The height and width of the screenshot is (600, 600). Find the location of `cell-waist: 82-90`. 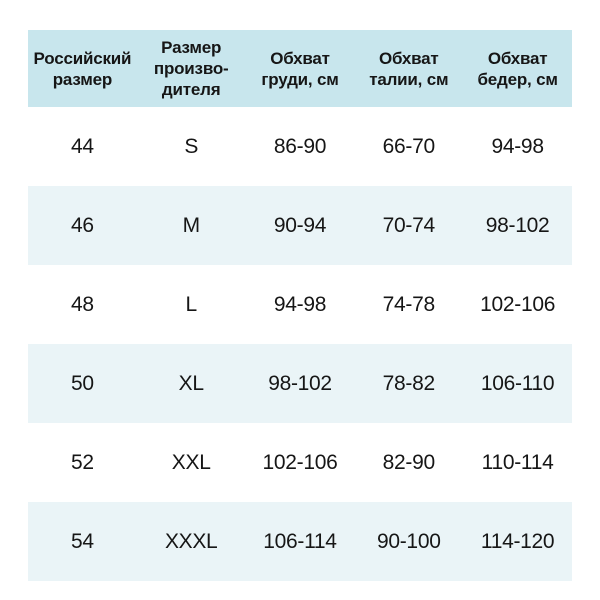

cell-waist: 82-90 is located at coordinates (409, 462).